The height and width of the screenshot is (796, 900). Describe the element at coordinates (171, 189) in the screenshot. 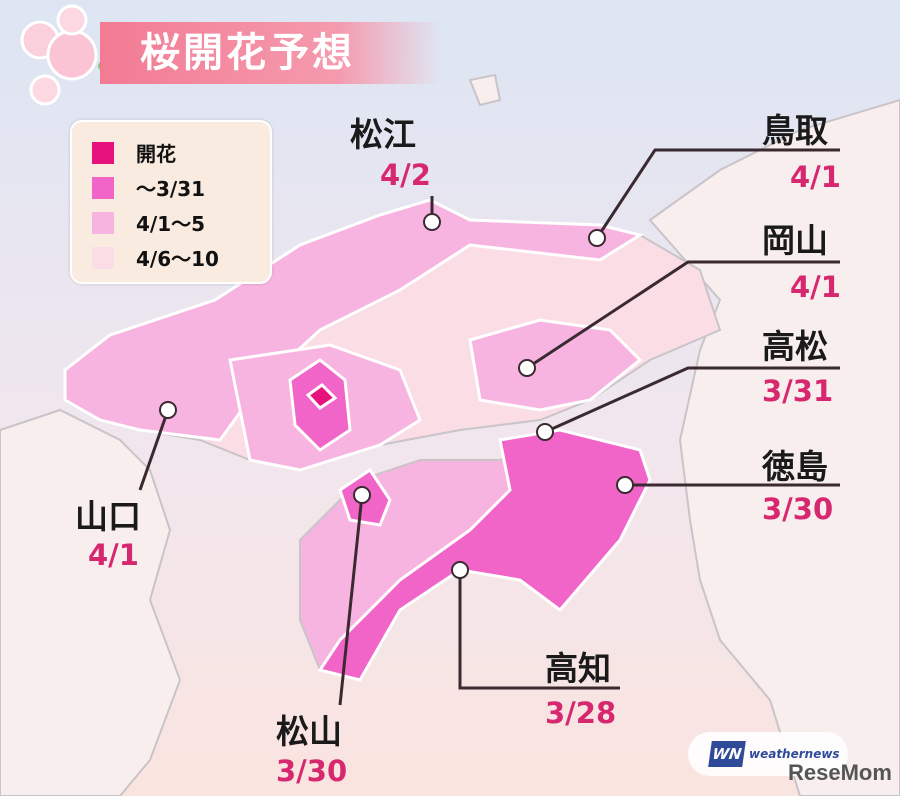

I see `legend-label: 〜3/31` at that location.